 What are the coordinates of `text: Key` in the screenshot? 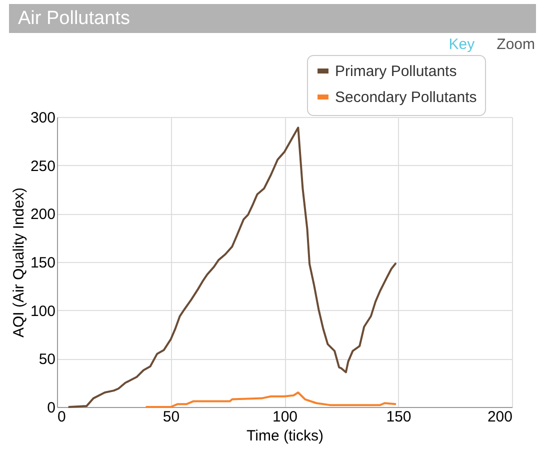 It's located at (461, 44).